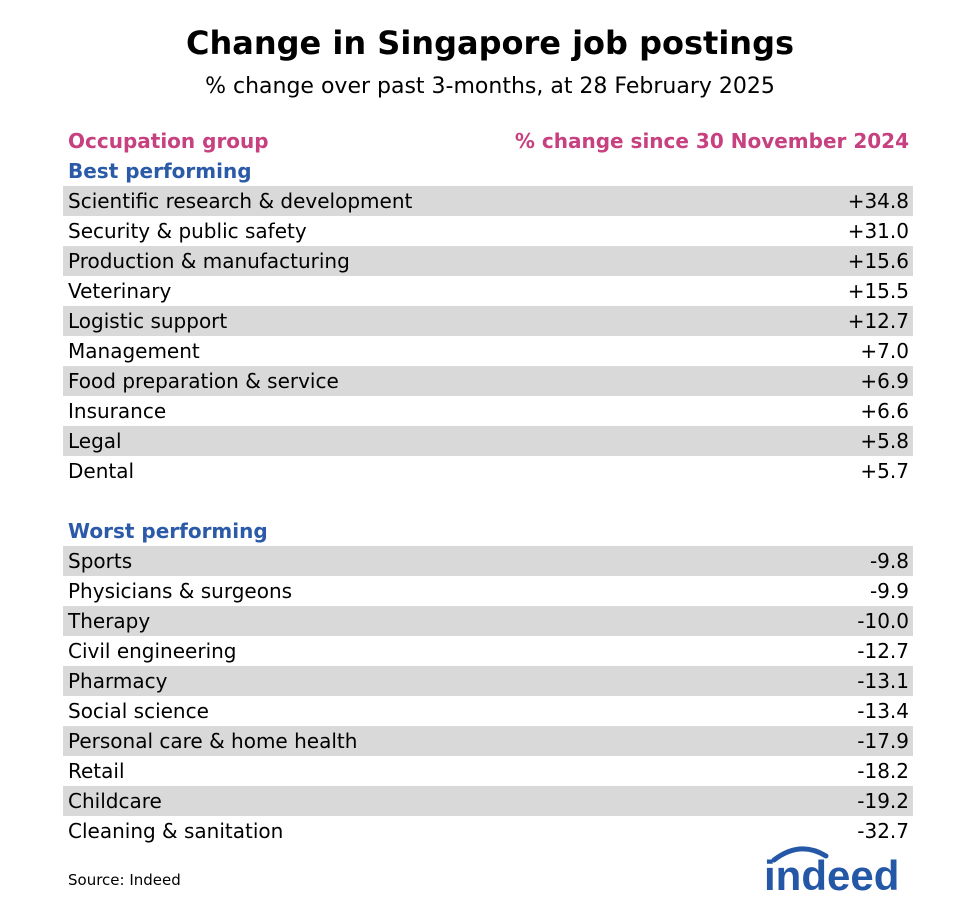 This screenshot has width=980, height=914. Describe the element at coordinates (488, 681) in the screenshot. I see `table-row: Pharmacy -13.1` at that location.